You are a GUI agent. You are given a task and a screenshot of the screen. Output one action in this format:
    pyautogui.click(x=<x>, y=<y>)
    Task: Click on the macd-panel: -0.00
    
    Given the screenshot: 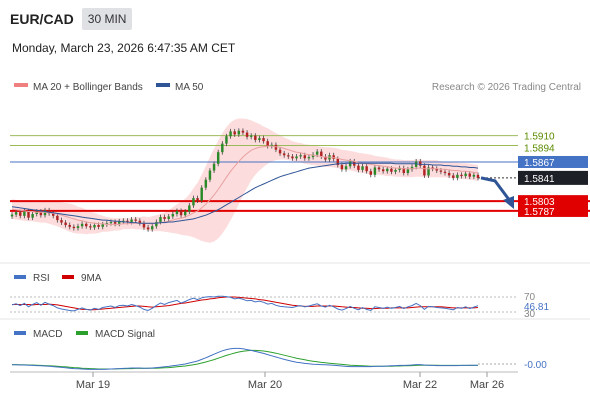 What is the action you would take?
    pyautogui.click(x=279, y=359)
    